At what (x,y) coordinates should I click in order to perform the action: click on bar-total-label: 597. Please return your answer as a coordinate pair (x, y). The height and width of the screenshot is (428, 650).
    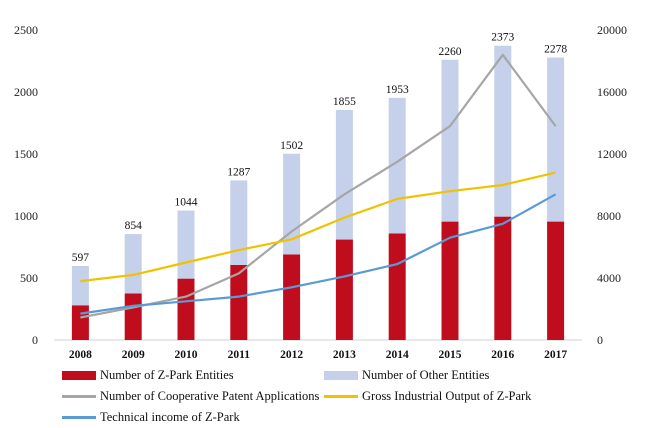
    Looking at the image, I should click on (81, 258).